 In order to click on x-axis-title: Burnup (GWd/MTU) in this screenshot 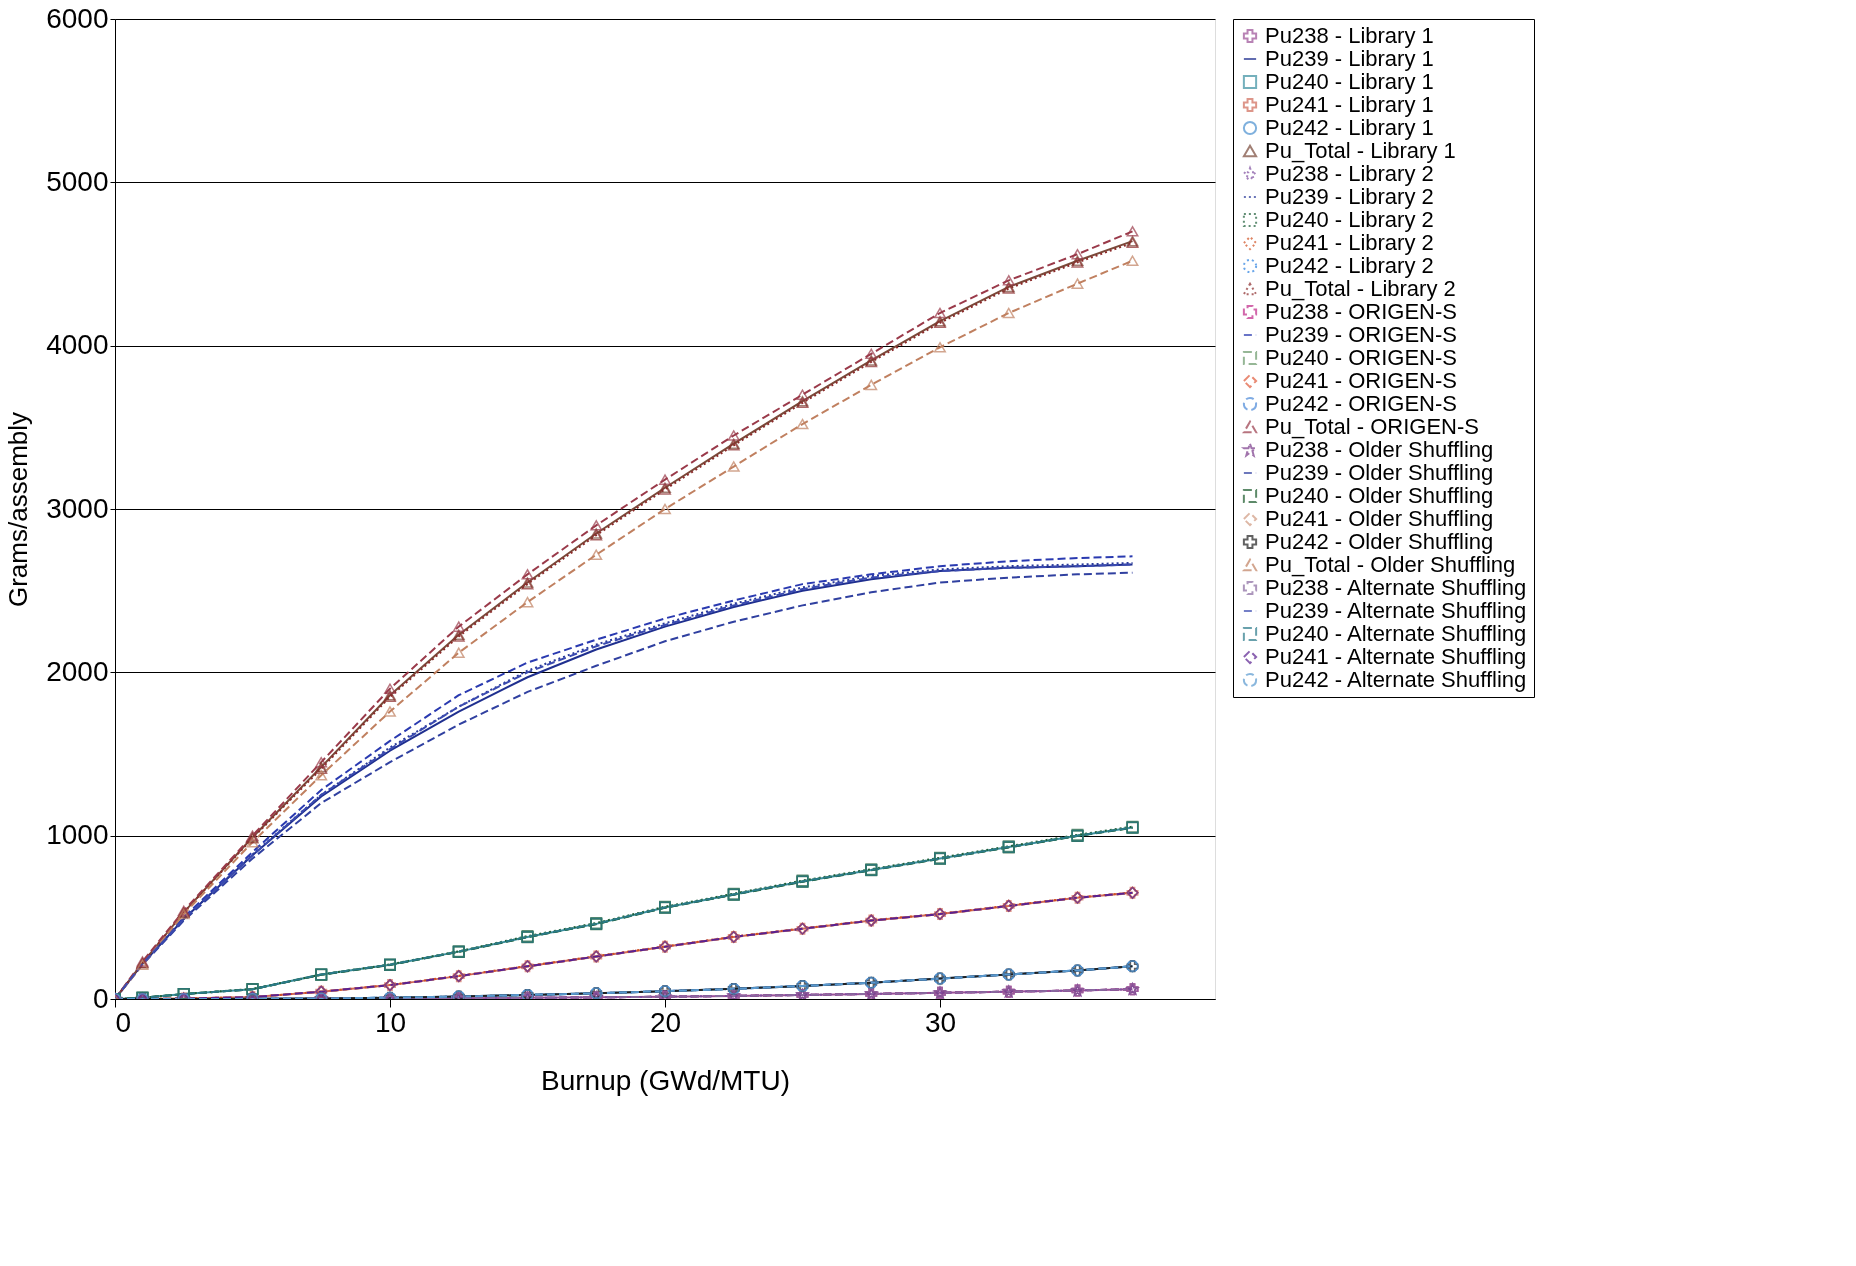, I will do `click(665, 1080)`.